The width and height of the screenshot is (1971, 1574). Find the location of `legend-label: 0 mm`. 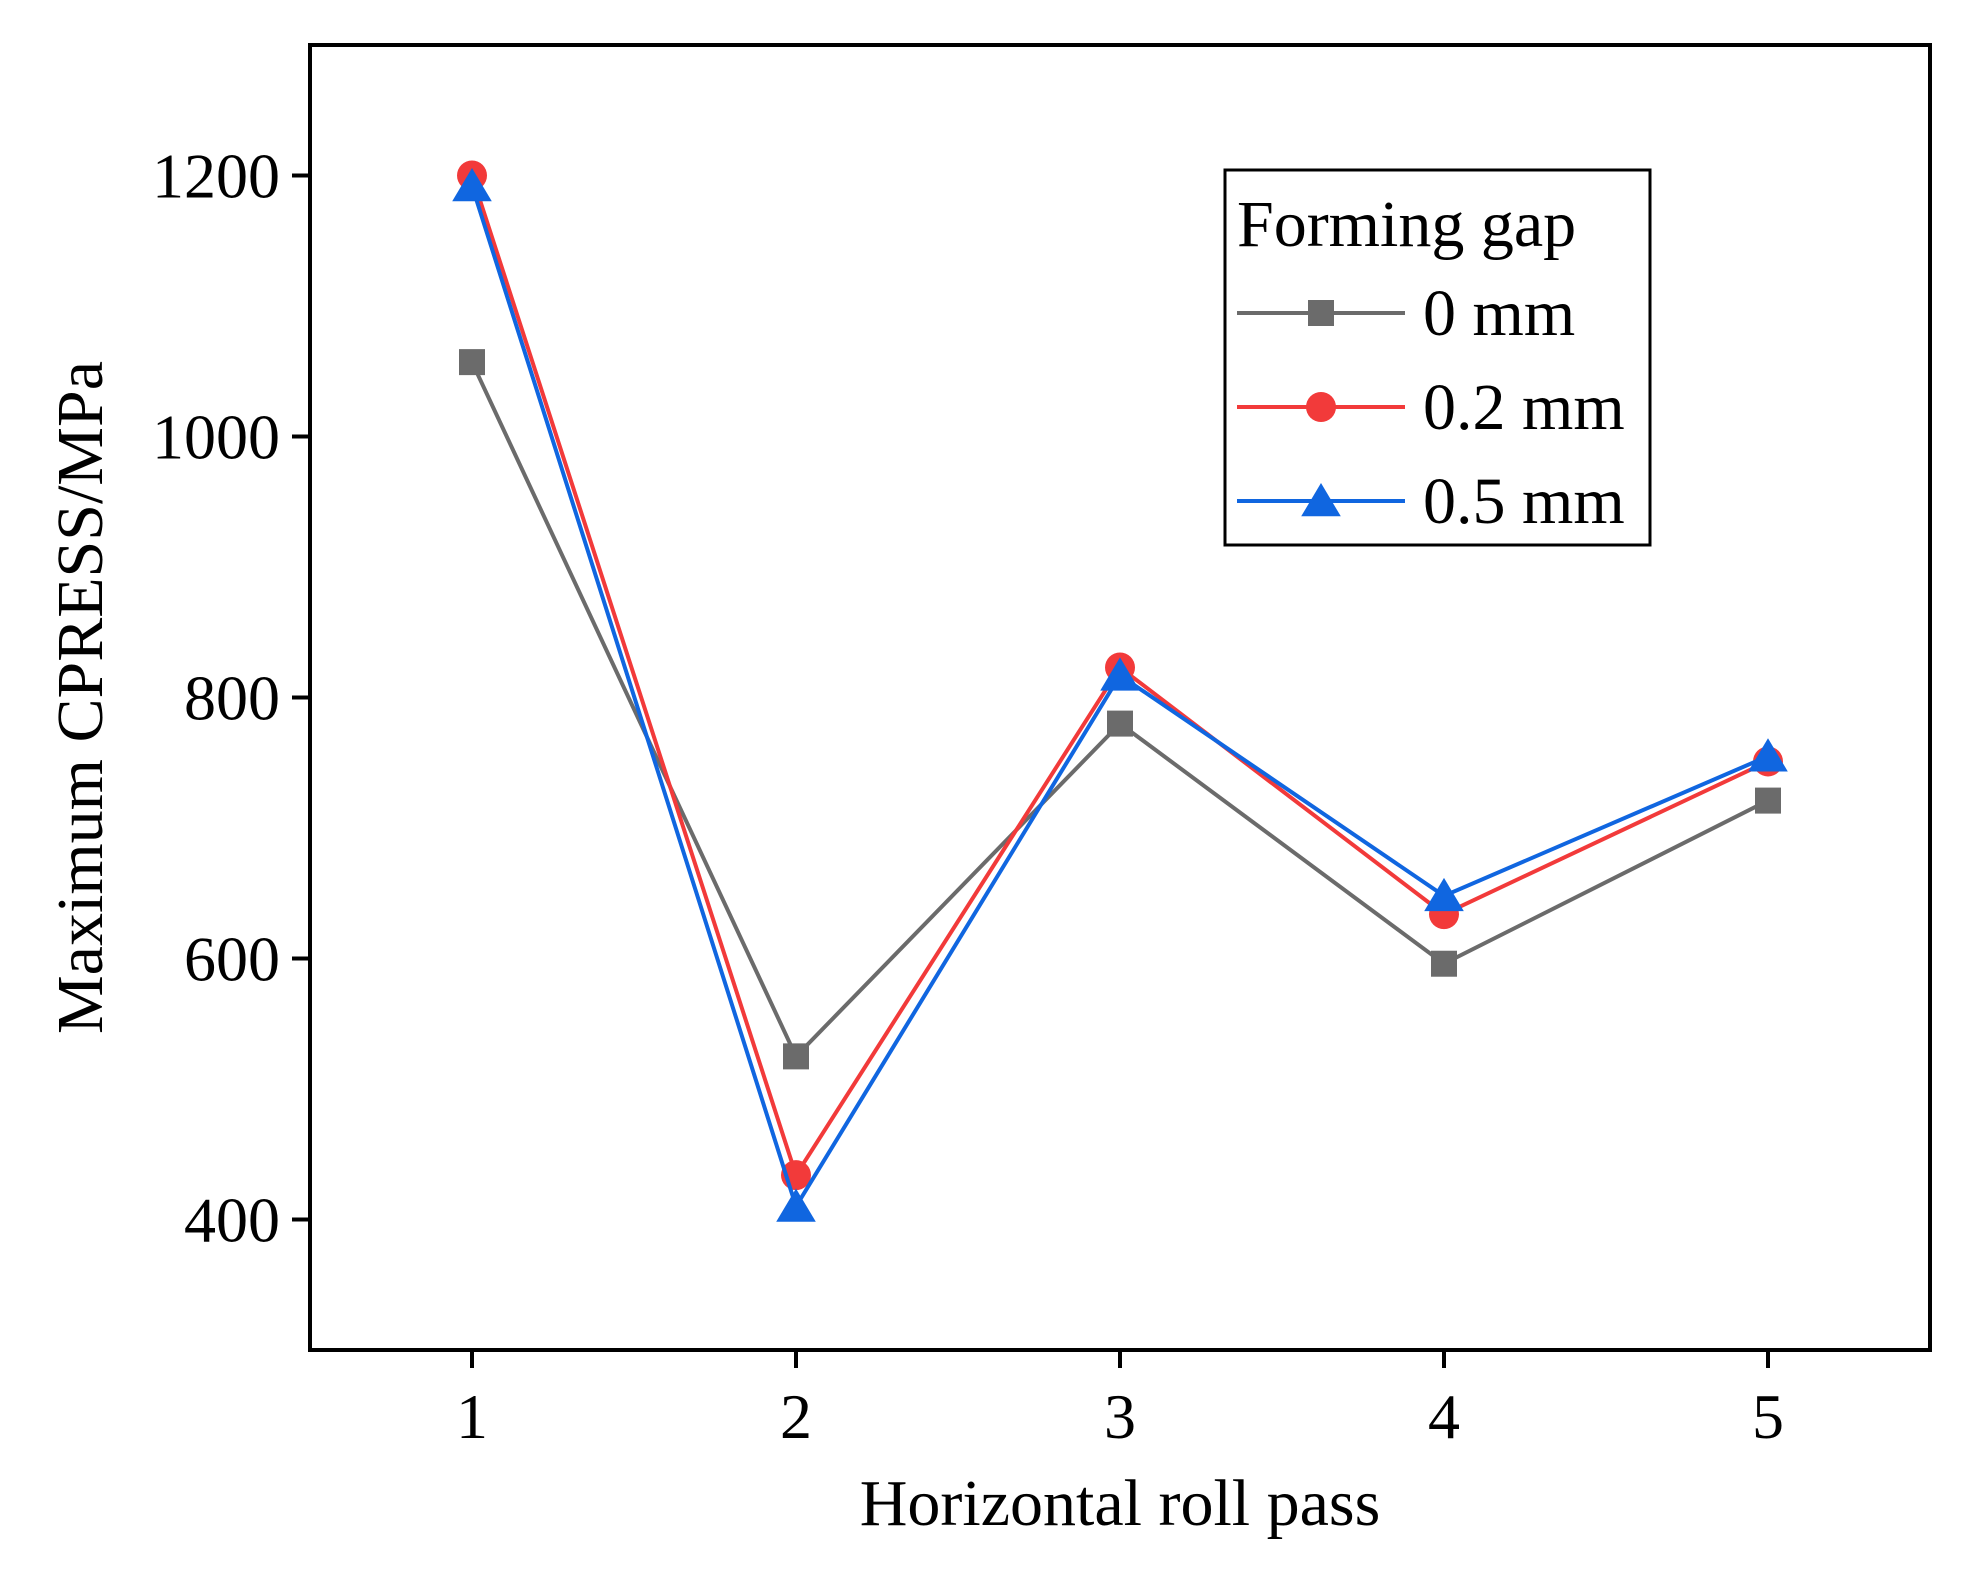

legend-label: 0 mm is located at coordinates (1499, 313).